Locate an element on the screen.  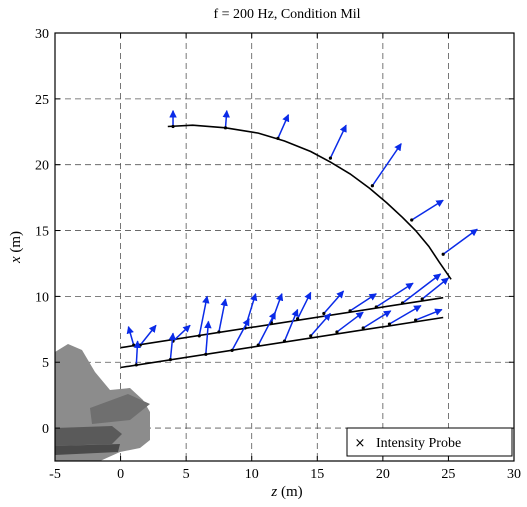
x-tick-label: 5 is located at coordinates (186, 474).